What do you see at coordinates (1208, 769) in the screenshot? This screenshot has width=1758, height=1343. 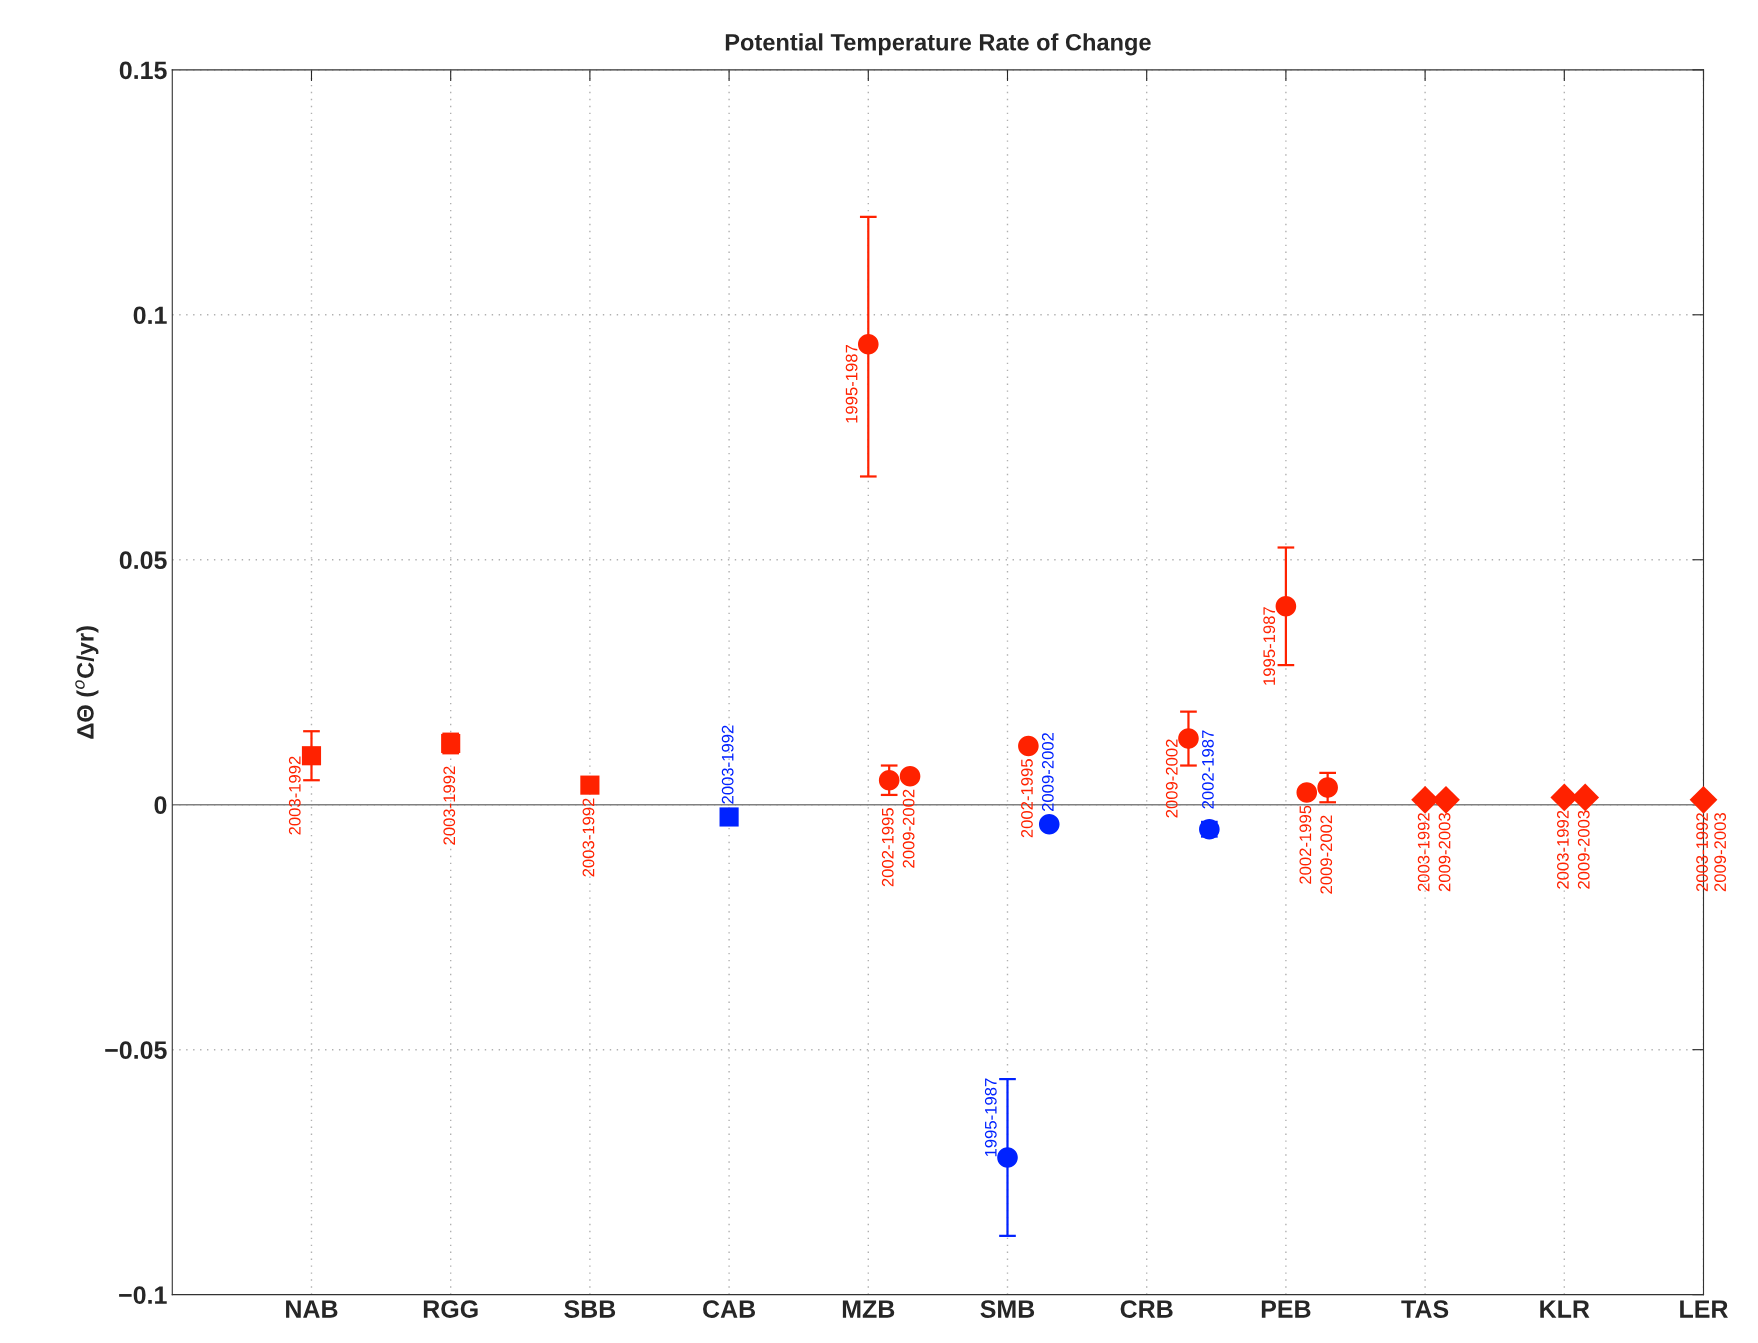 I see `data-label: 2002-1987` at bounding box center [1208, 769].